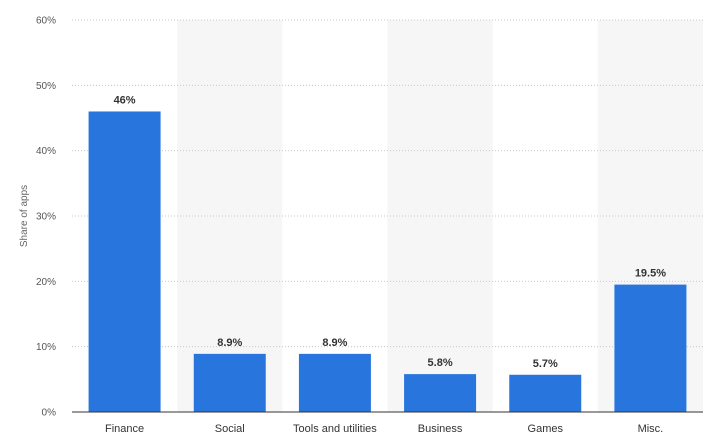  What do you see at coordinates (651, 429) in the screenshot?
I see `x-tick-label: Misc.` at bounding box center [651, 429].